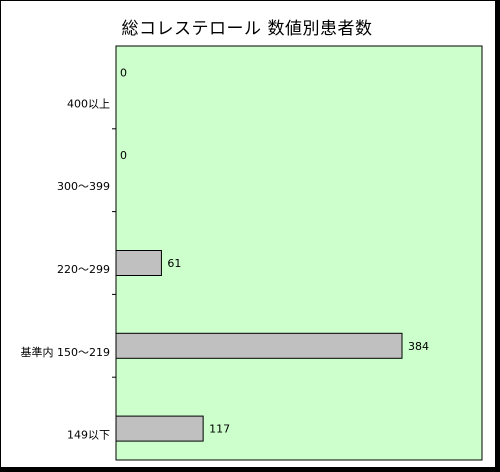  I want to click on data-label: 61, so click(174, 263).